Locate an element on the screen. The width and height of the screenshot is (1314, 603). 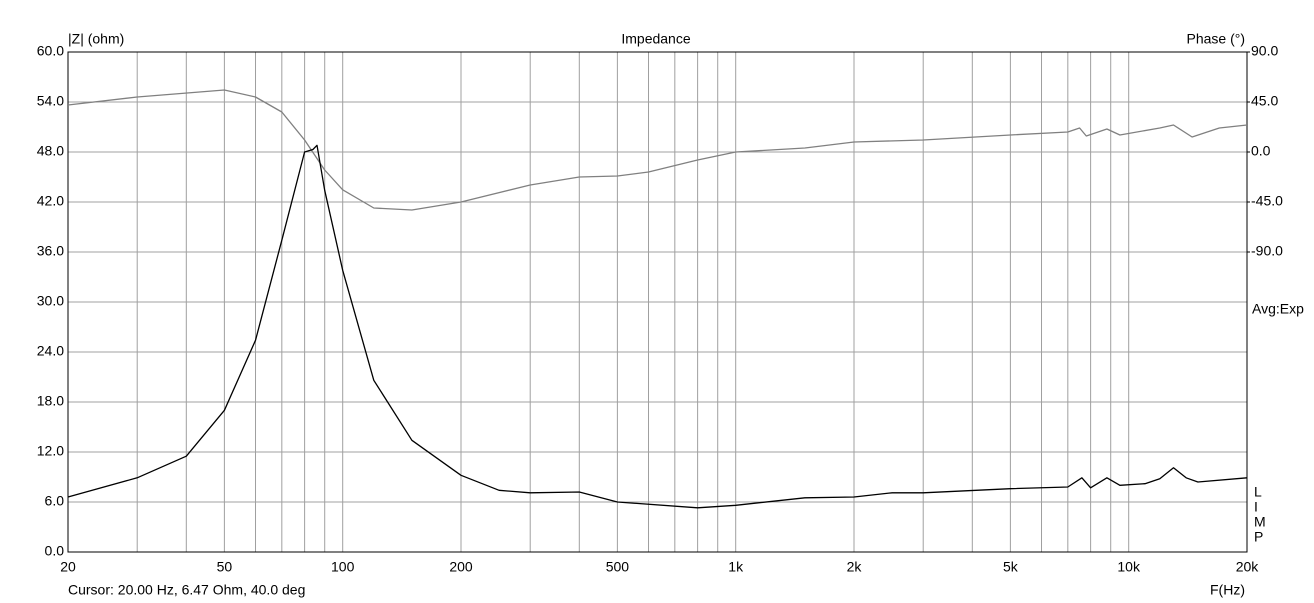
y2-axis-label: Phase (°) is located at coordinates (1215, 39).